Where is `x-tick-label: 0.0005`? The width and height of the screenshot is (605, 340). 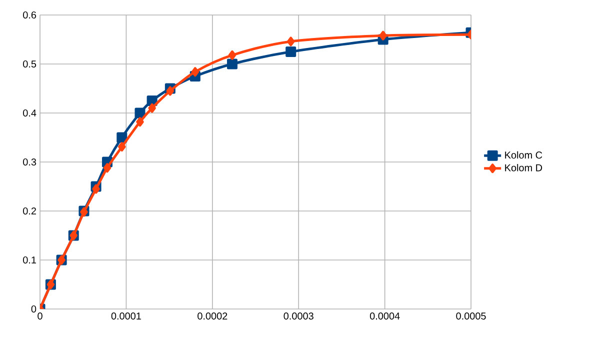 x-tick-label: 0.0005 is located at coordinates (471, 316).